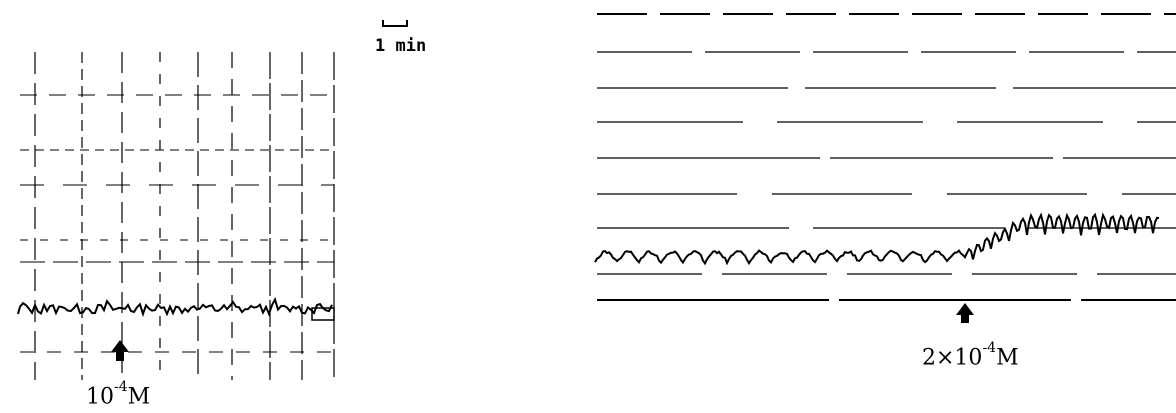  Describe the element at coordinates (952, 358) in the screenshot. I see `right-dose-mantissa: 2×10` at that location.